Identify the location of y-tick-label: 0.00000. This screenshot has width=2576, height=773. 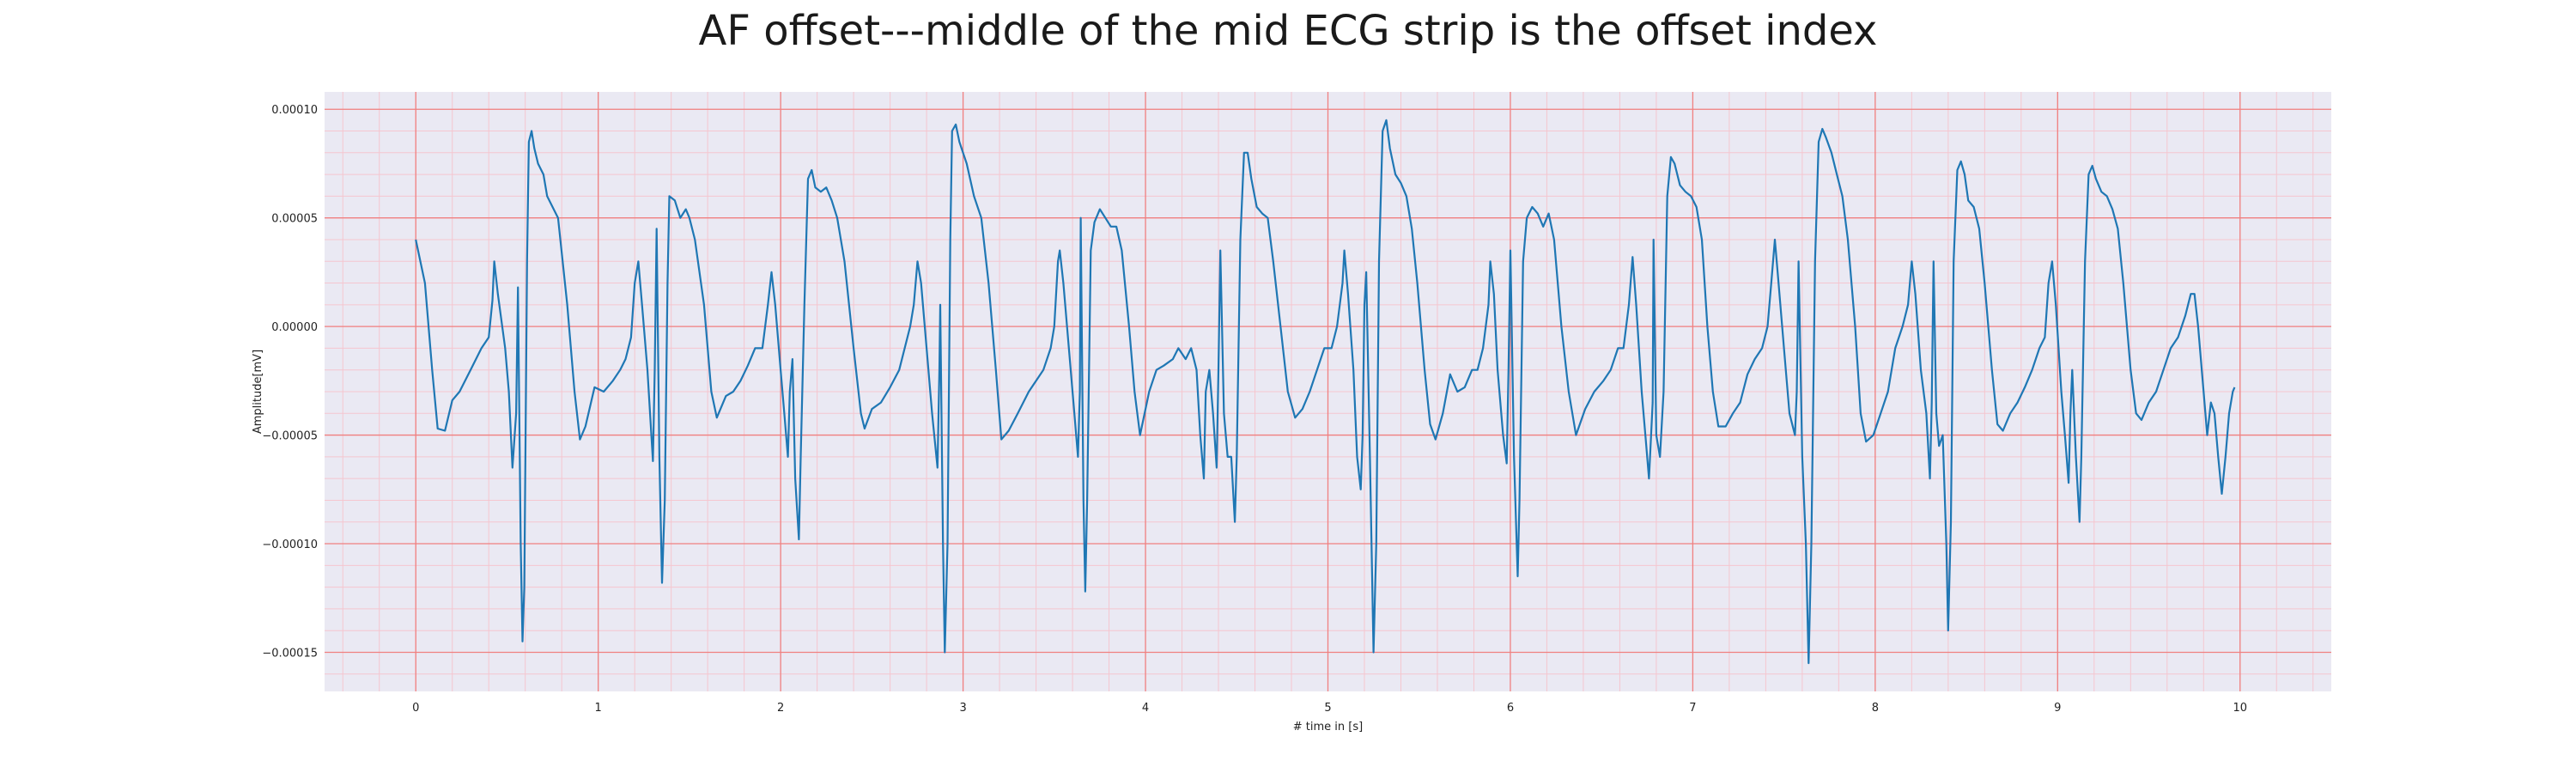
(294, 327).